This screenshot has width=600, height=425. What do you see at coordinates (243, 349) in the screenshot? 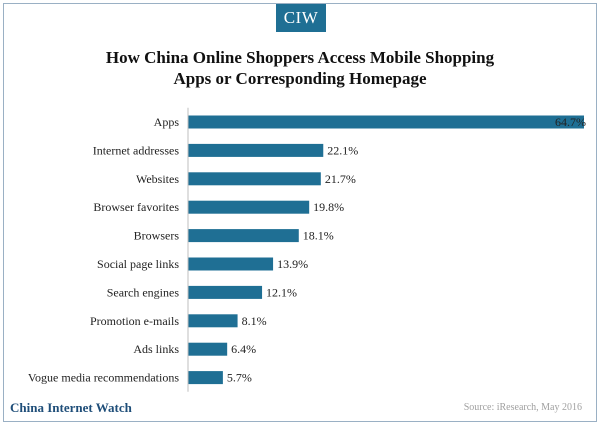
I see `value-label: 6.4%` at bounding box center [243, 349].